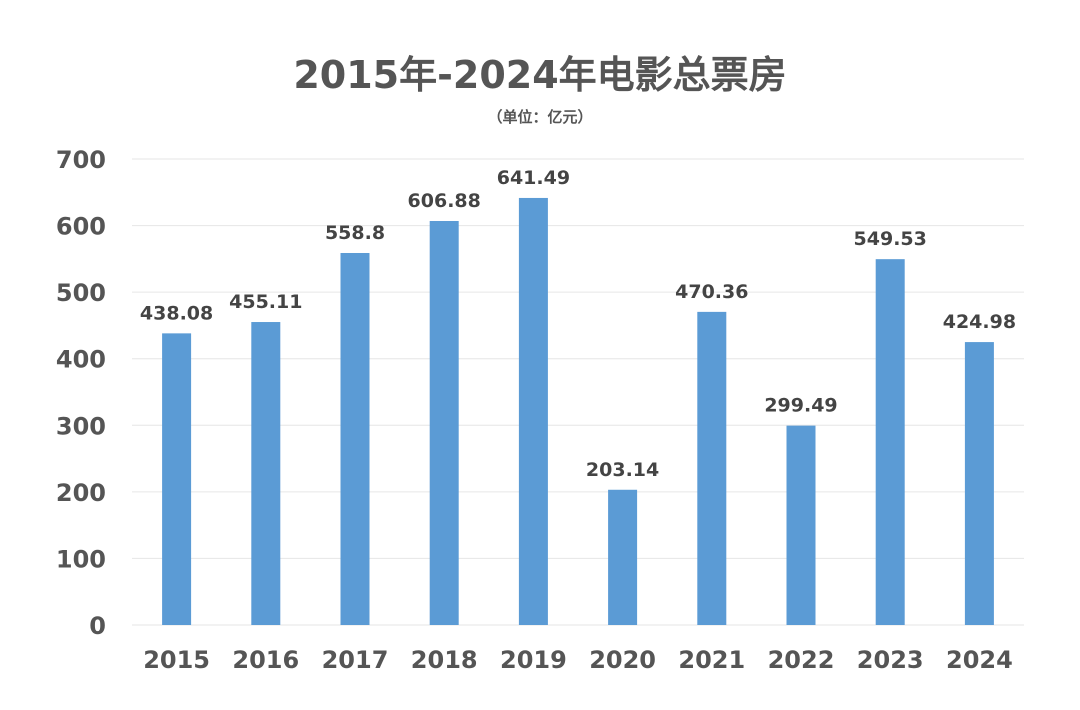  Describe the element at coordinates (800, 406) in the screenshot. I see `data-label: 299.49` at that location.